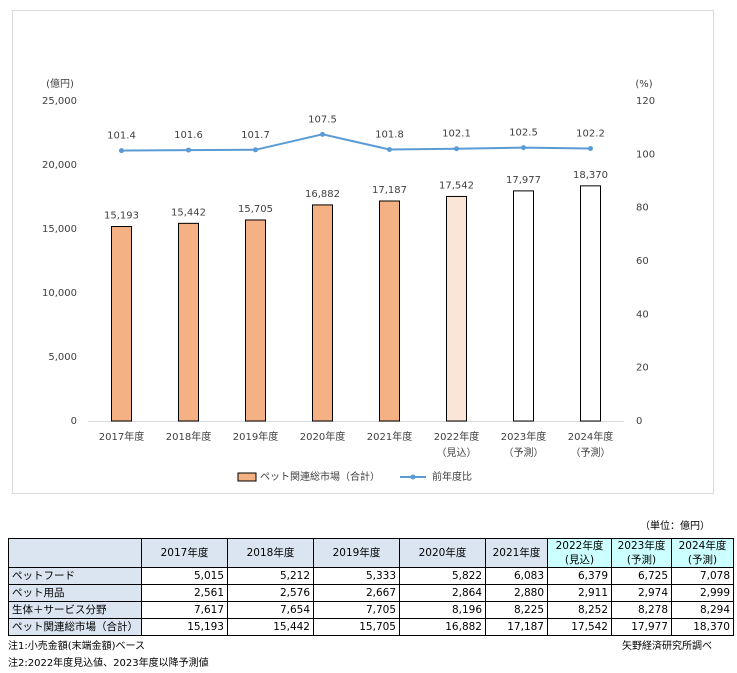 The image size is (737, 673). I want to click on value-cell: 7,705, so click(356, 610).